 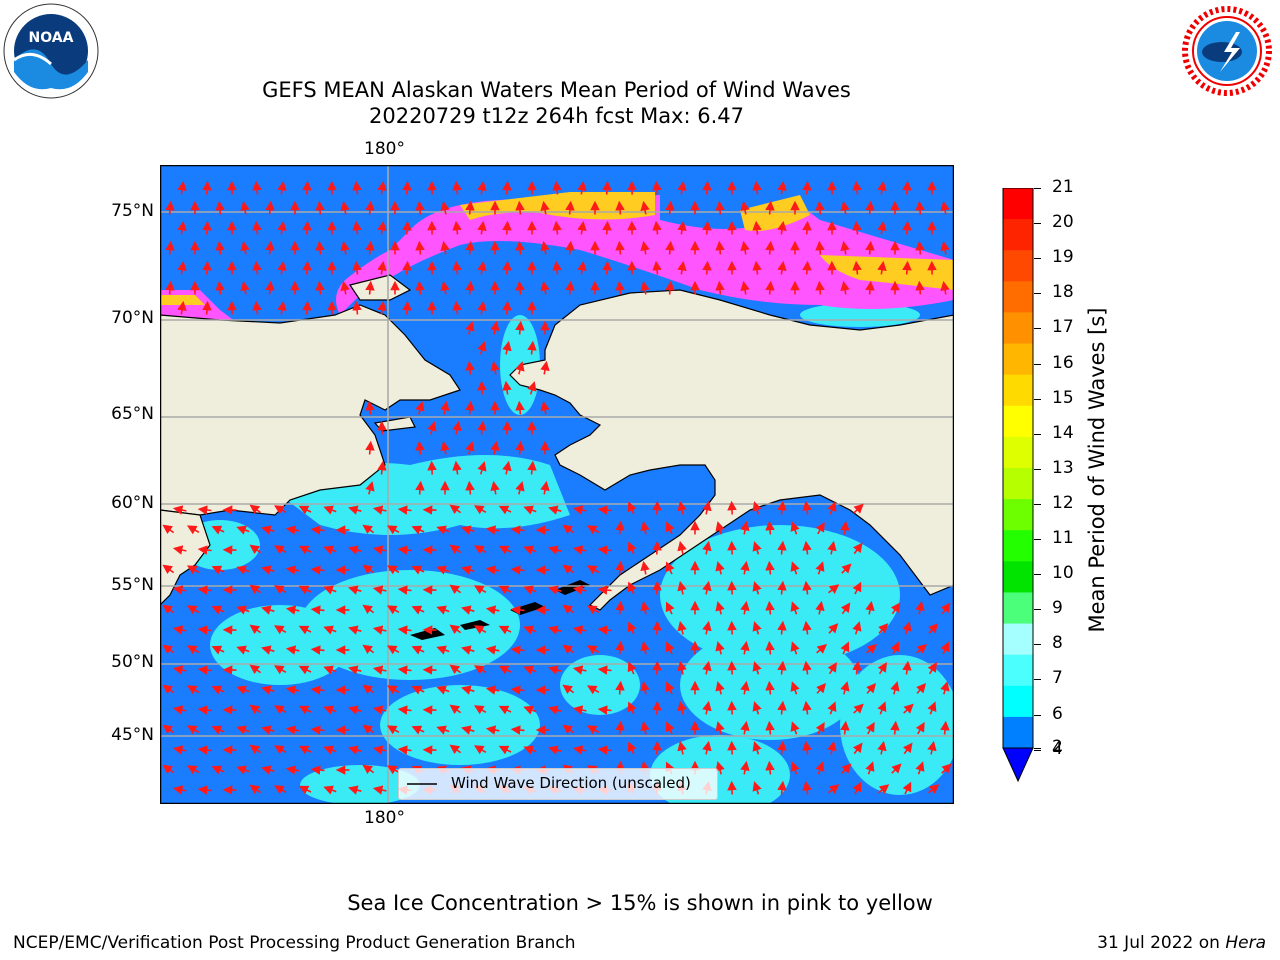 I want to click on colorbar-tick-label: 14, so click(x=1063, y=432).